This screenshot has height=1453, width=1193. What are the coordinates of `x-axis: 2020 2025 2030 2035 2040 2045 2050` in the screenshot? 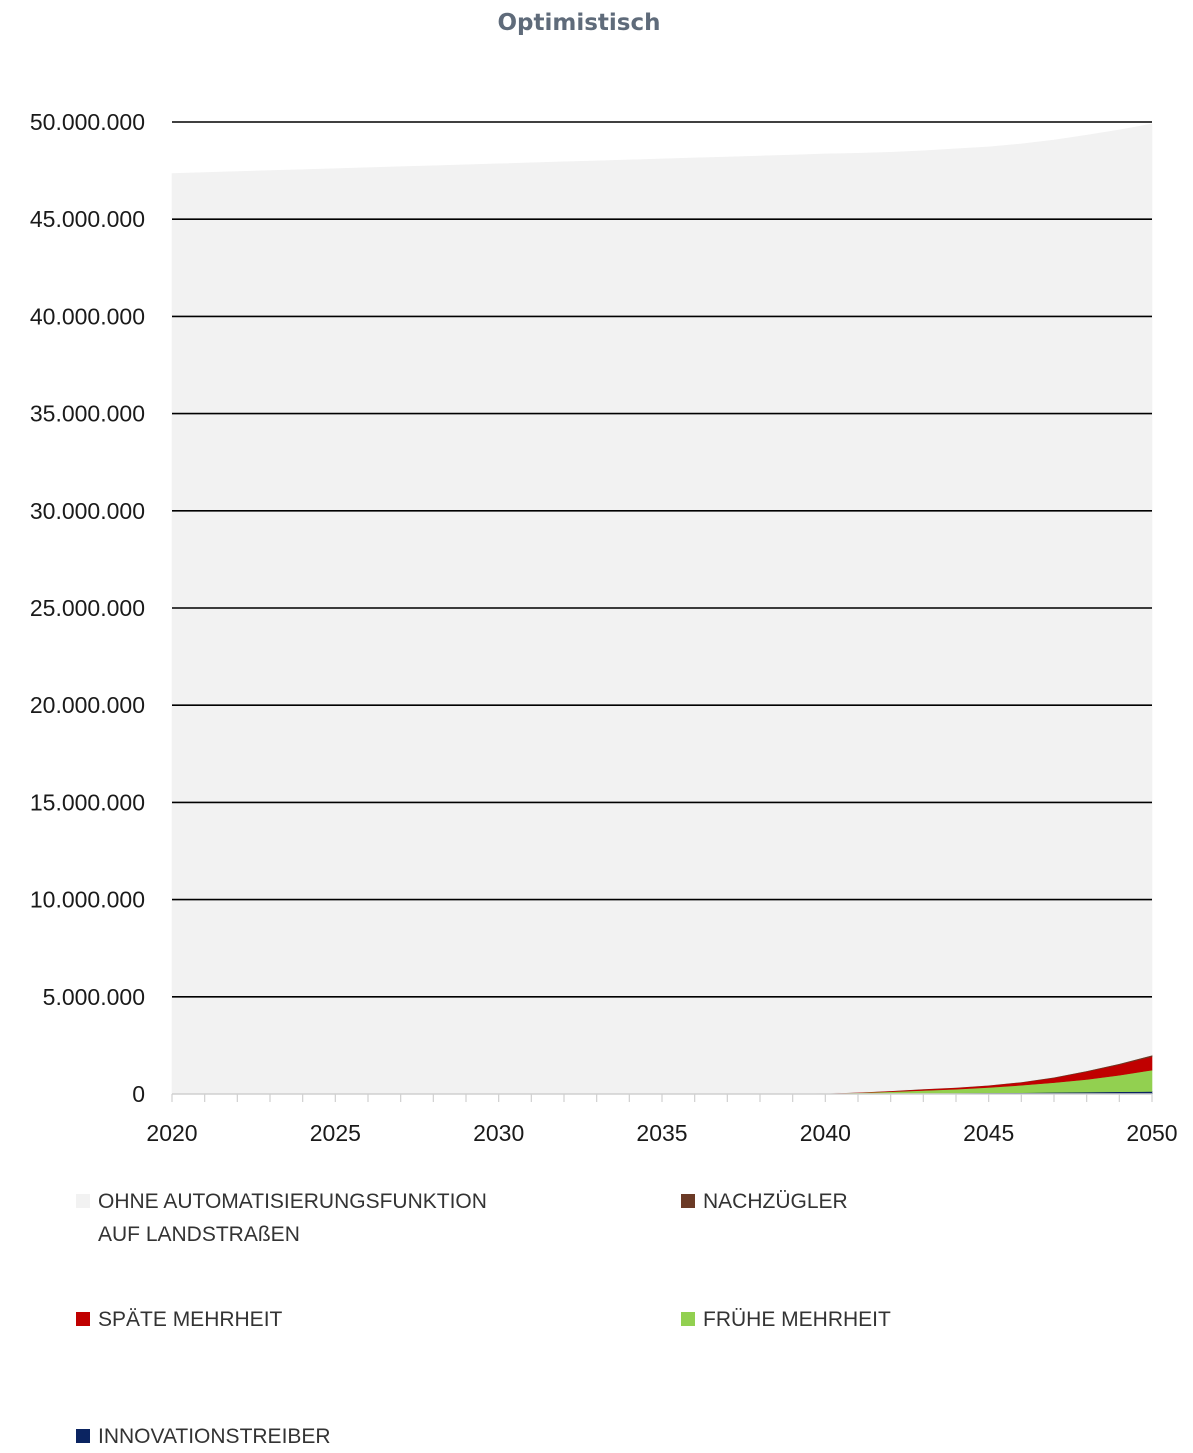 It's located at (662, 1119).